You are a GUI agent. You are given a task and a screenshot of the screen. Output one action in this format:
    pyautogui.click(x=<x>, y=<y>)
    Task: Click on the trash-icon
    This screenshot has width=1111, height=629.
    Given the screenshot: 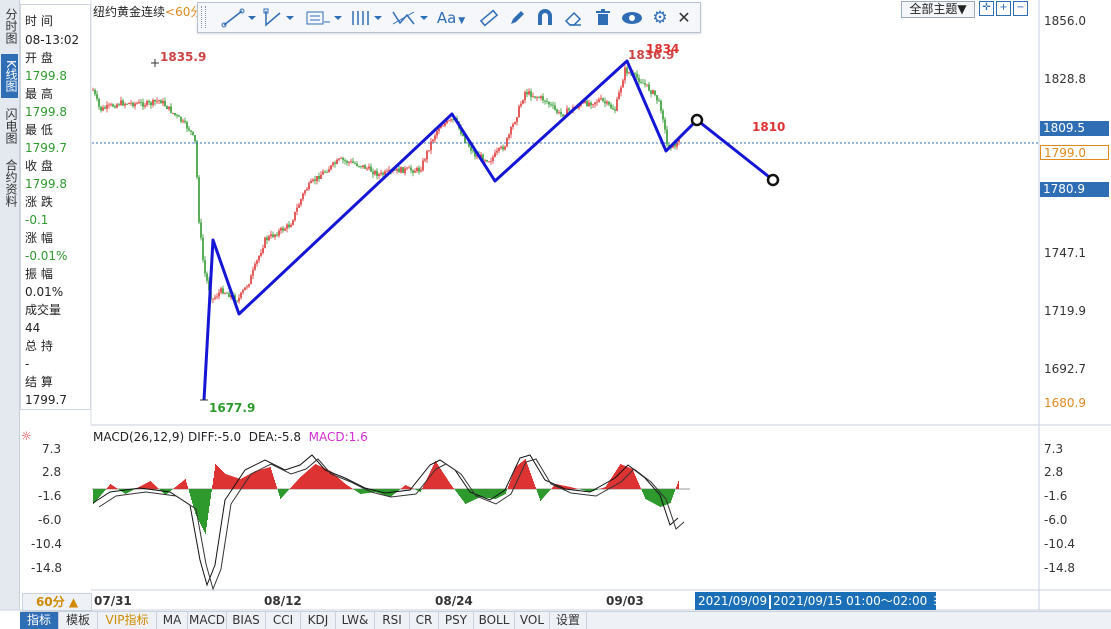 What is the action you would take?
    pyautogui.click(x=603, y=18)
    